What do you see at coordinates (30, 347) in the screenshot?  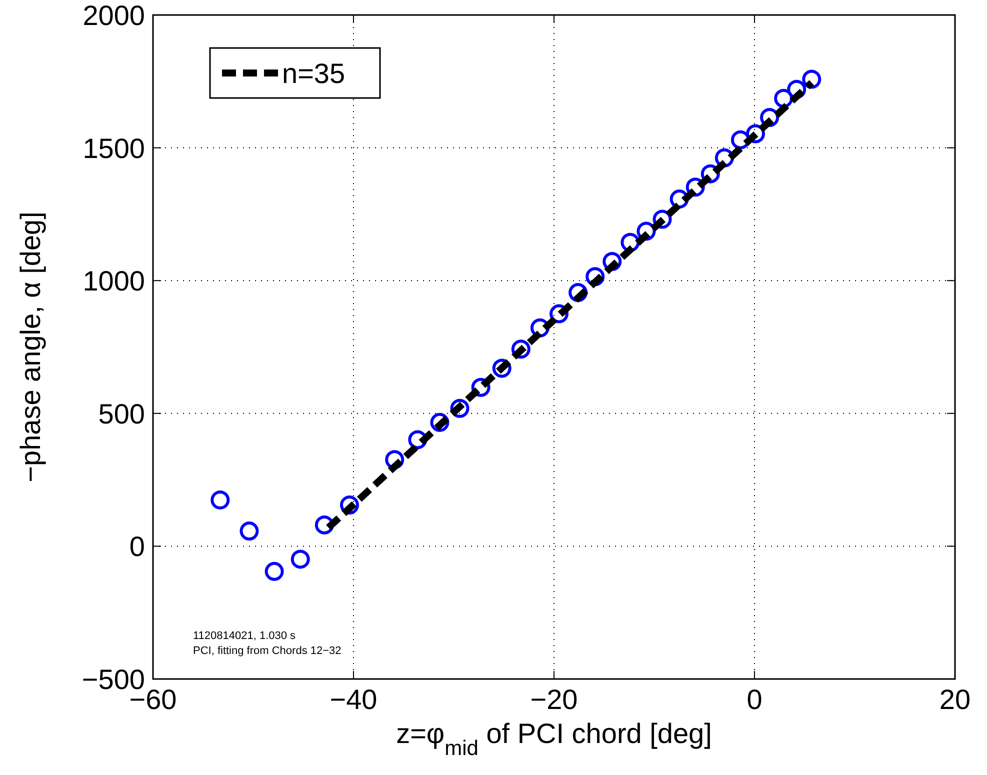 I see `y-axis-title: −phase angle, α [deg]` at bounding box center [30, 347].